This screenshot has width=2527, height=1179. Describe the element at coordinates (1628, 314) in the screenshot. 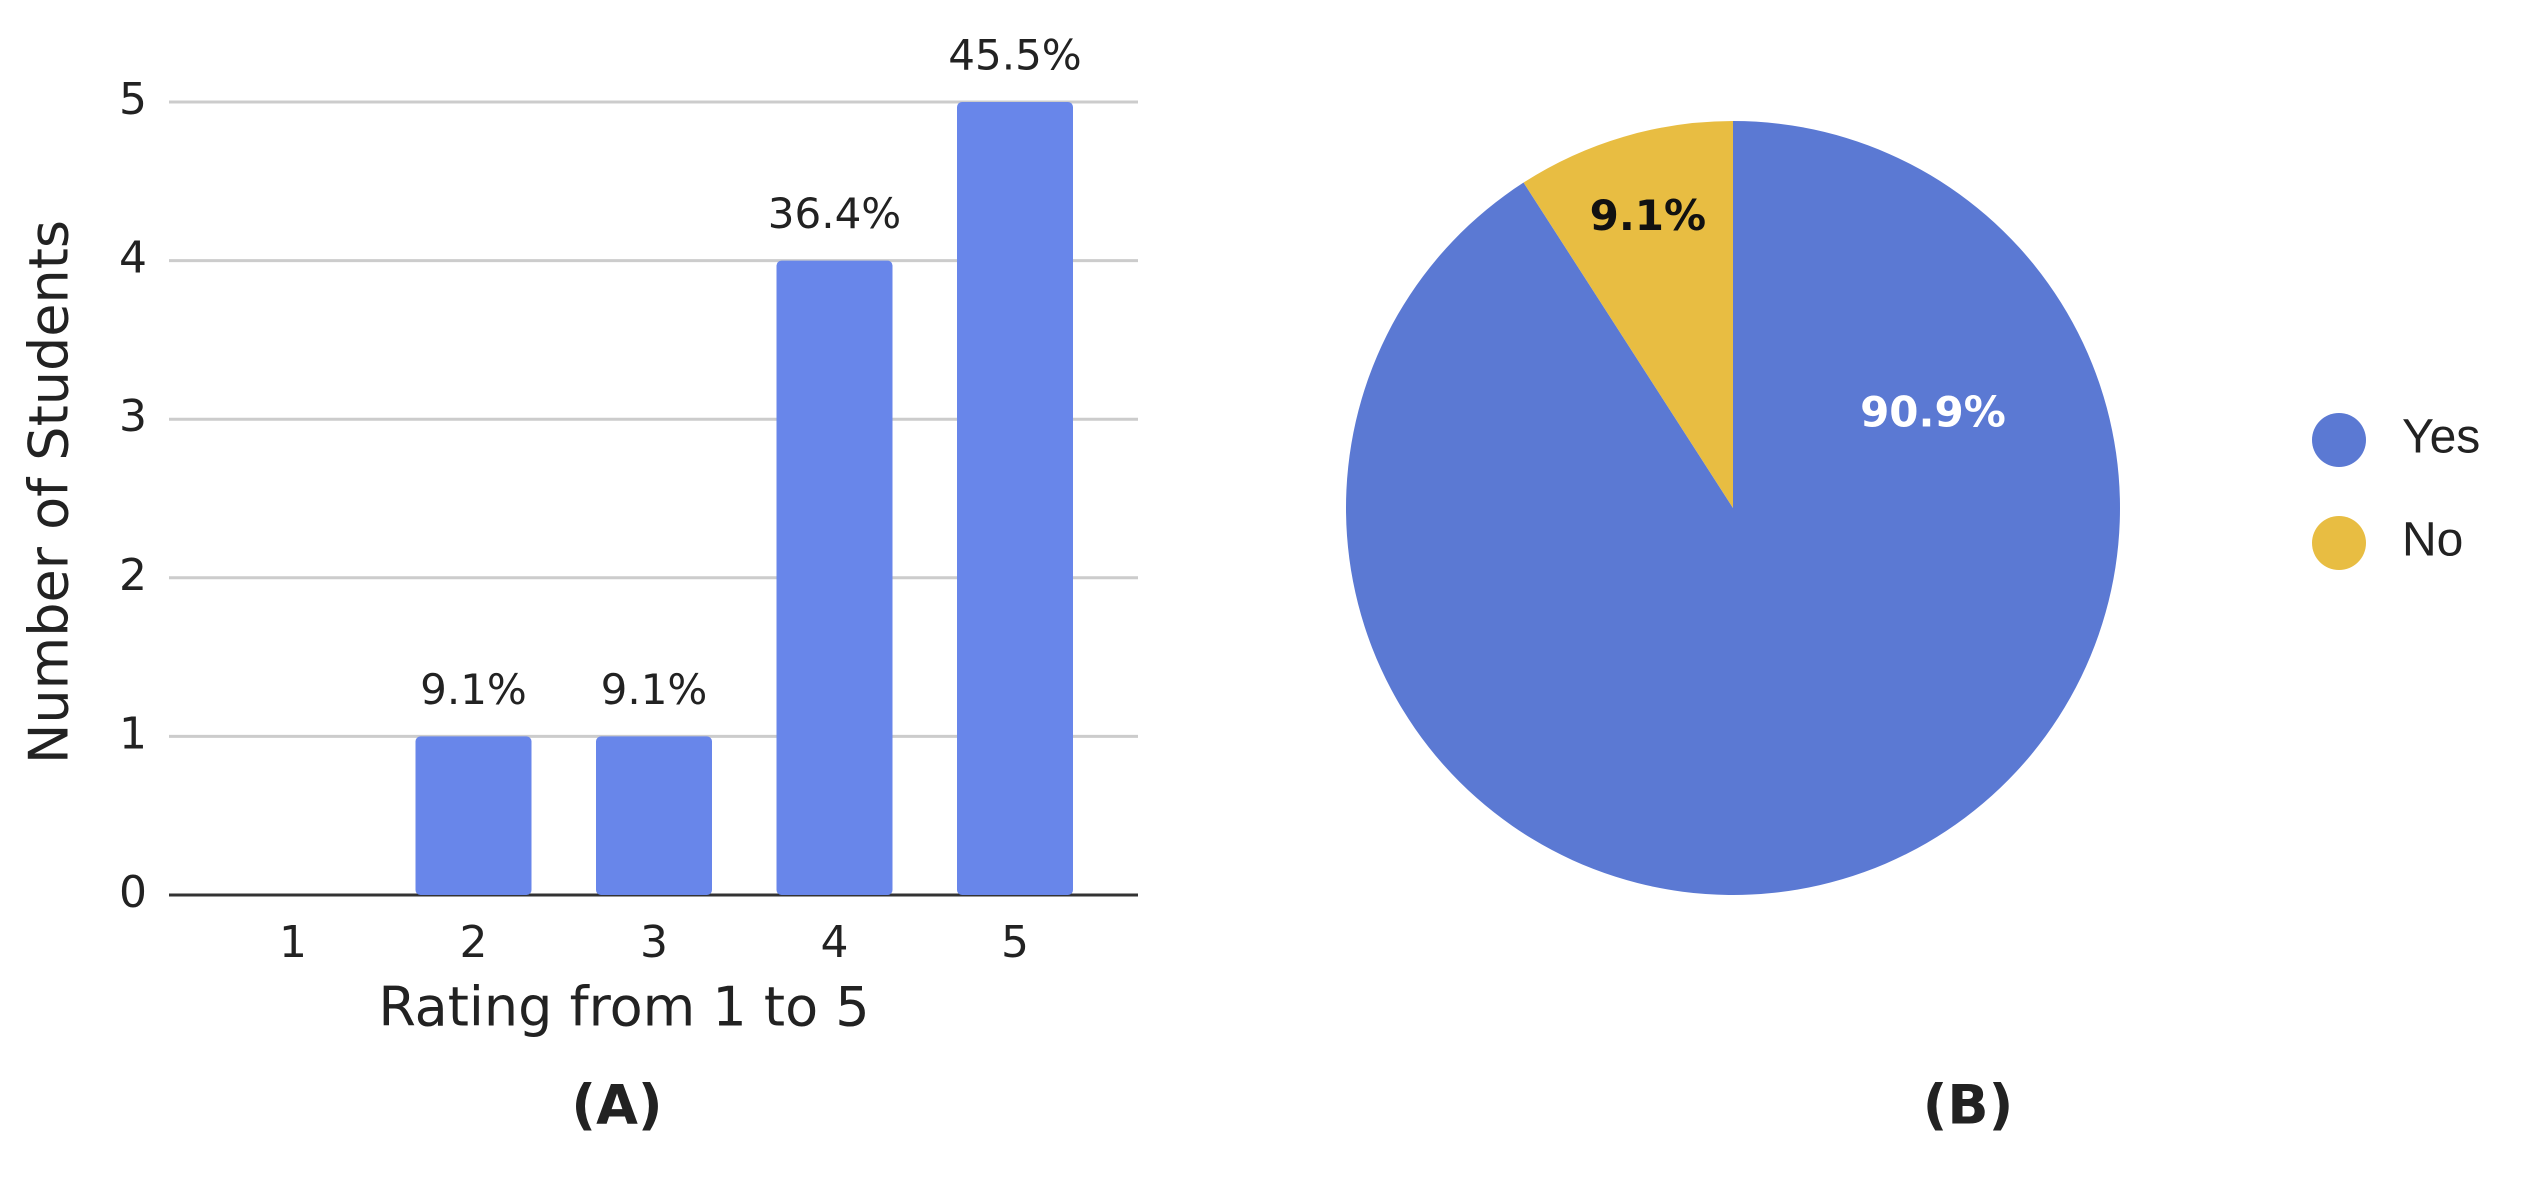

I see `pie-slice` at that location.